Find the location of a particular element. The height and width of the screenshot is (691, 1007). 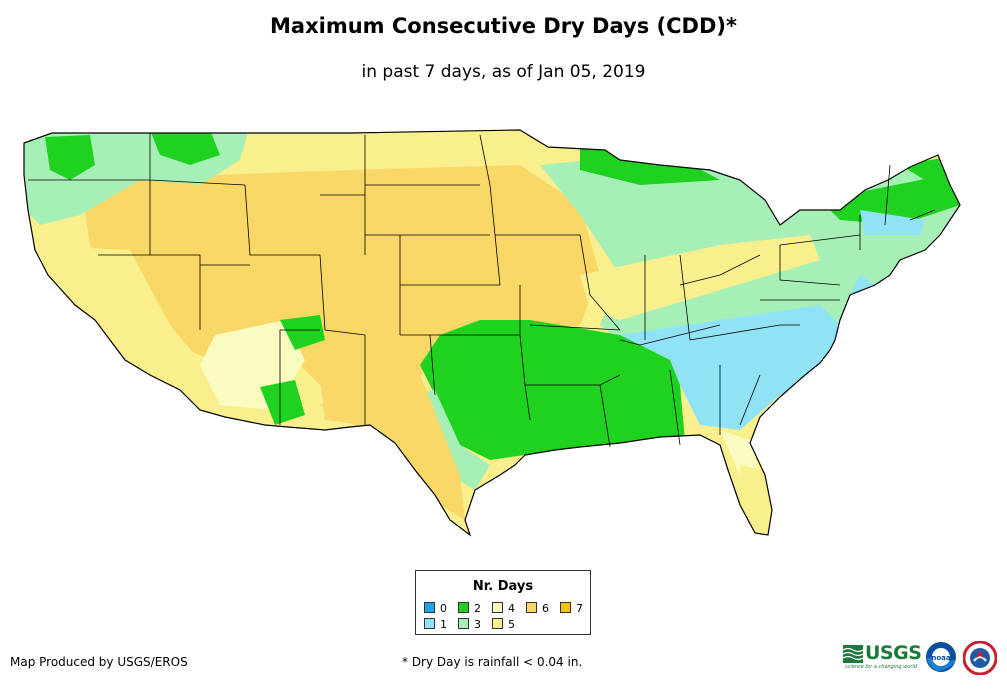

legend-item-0: 0 is located at coordinates (435, 608).